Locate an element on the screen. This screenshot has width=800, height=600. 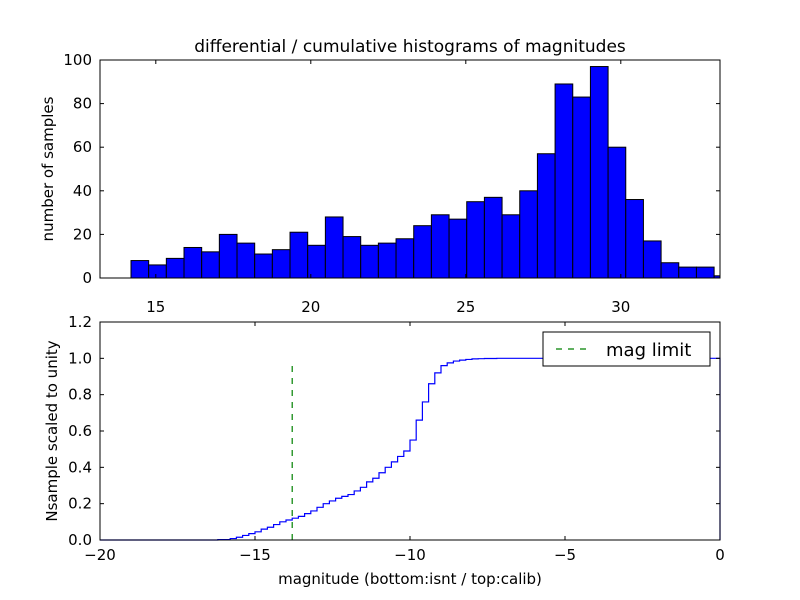
cumulative-x-tick-label: −5 is located at coordinates (565, 555).